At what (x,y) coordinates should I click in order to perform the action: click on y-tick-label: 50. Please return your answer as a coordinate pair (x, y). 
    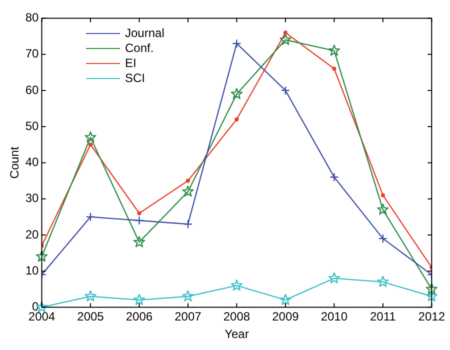
    Looking at the image, I should click on (32, 125).